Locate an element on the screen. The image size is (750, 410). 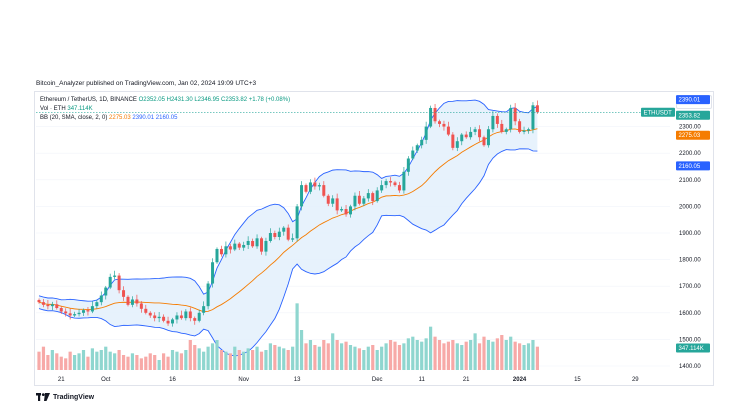
price-label-symbol-bg is located at coordinates (658, 112).